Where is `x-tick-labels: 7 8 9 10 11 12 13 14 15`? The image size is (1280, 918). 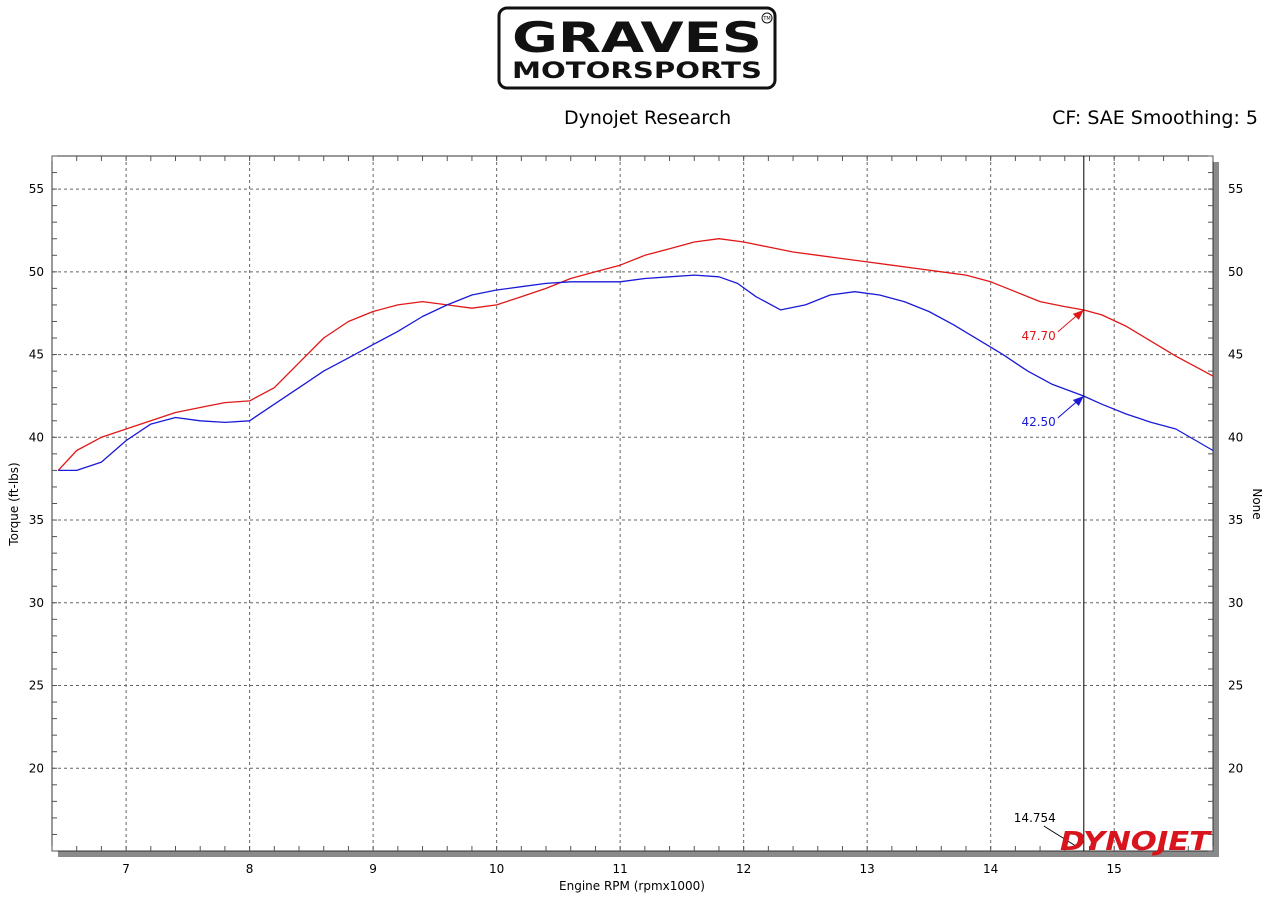
x-tick-labels: 7 8 9 10 11 12 13 14 15 is located at coordinates (622, 869).